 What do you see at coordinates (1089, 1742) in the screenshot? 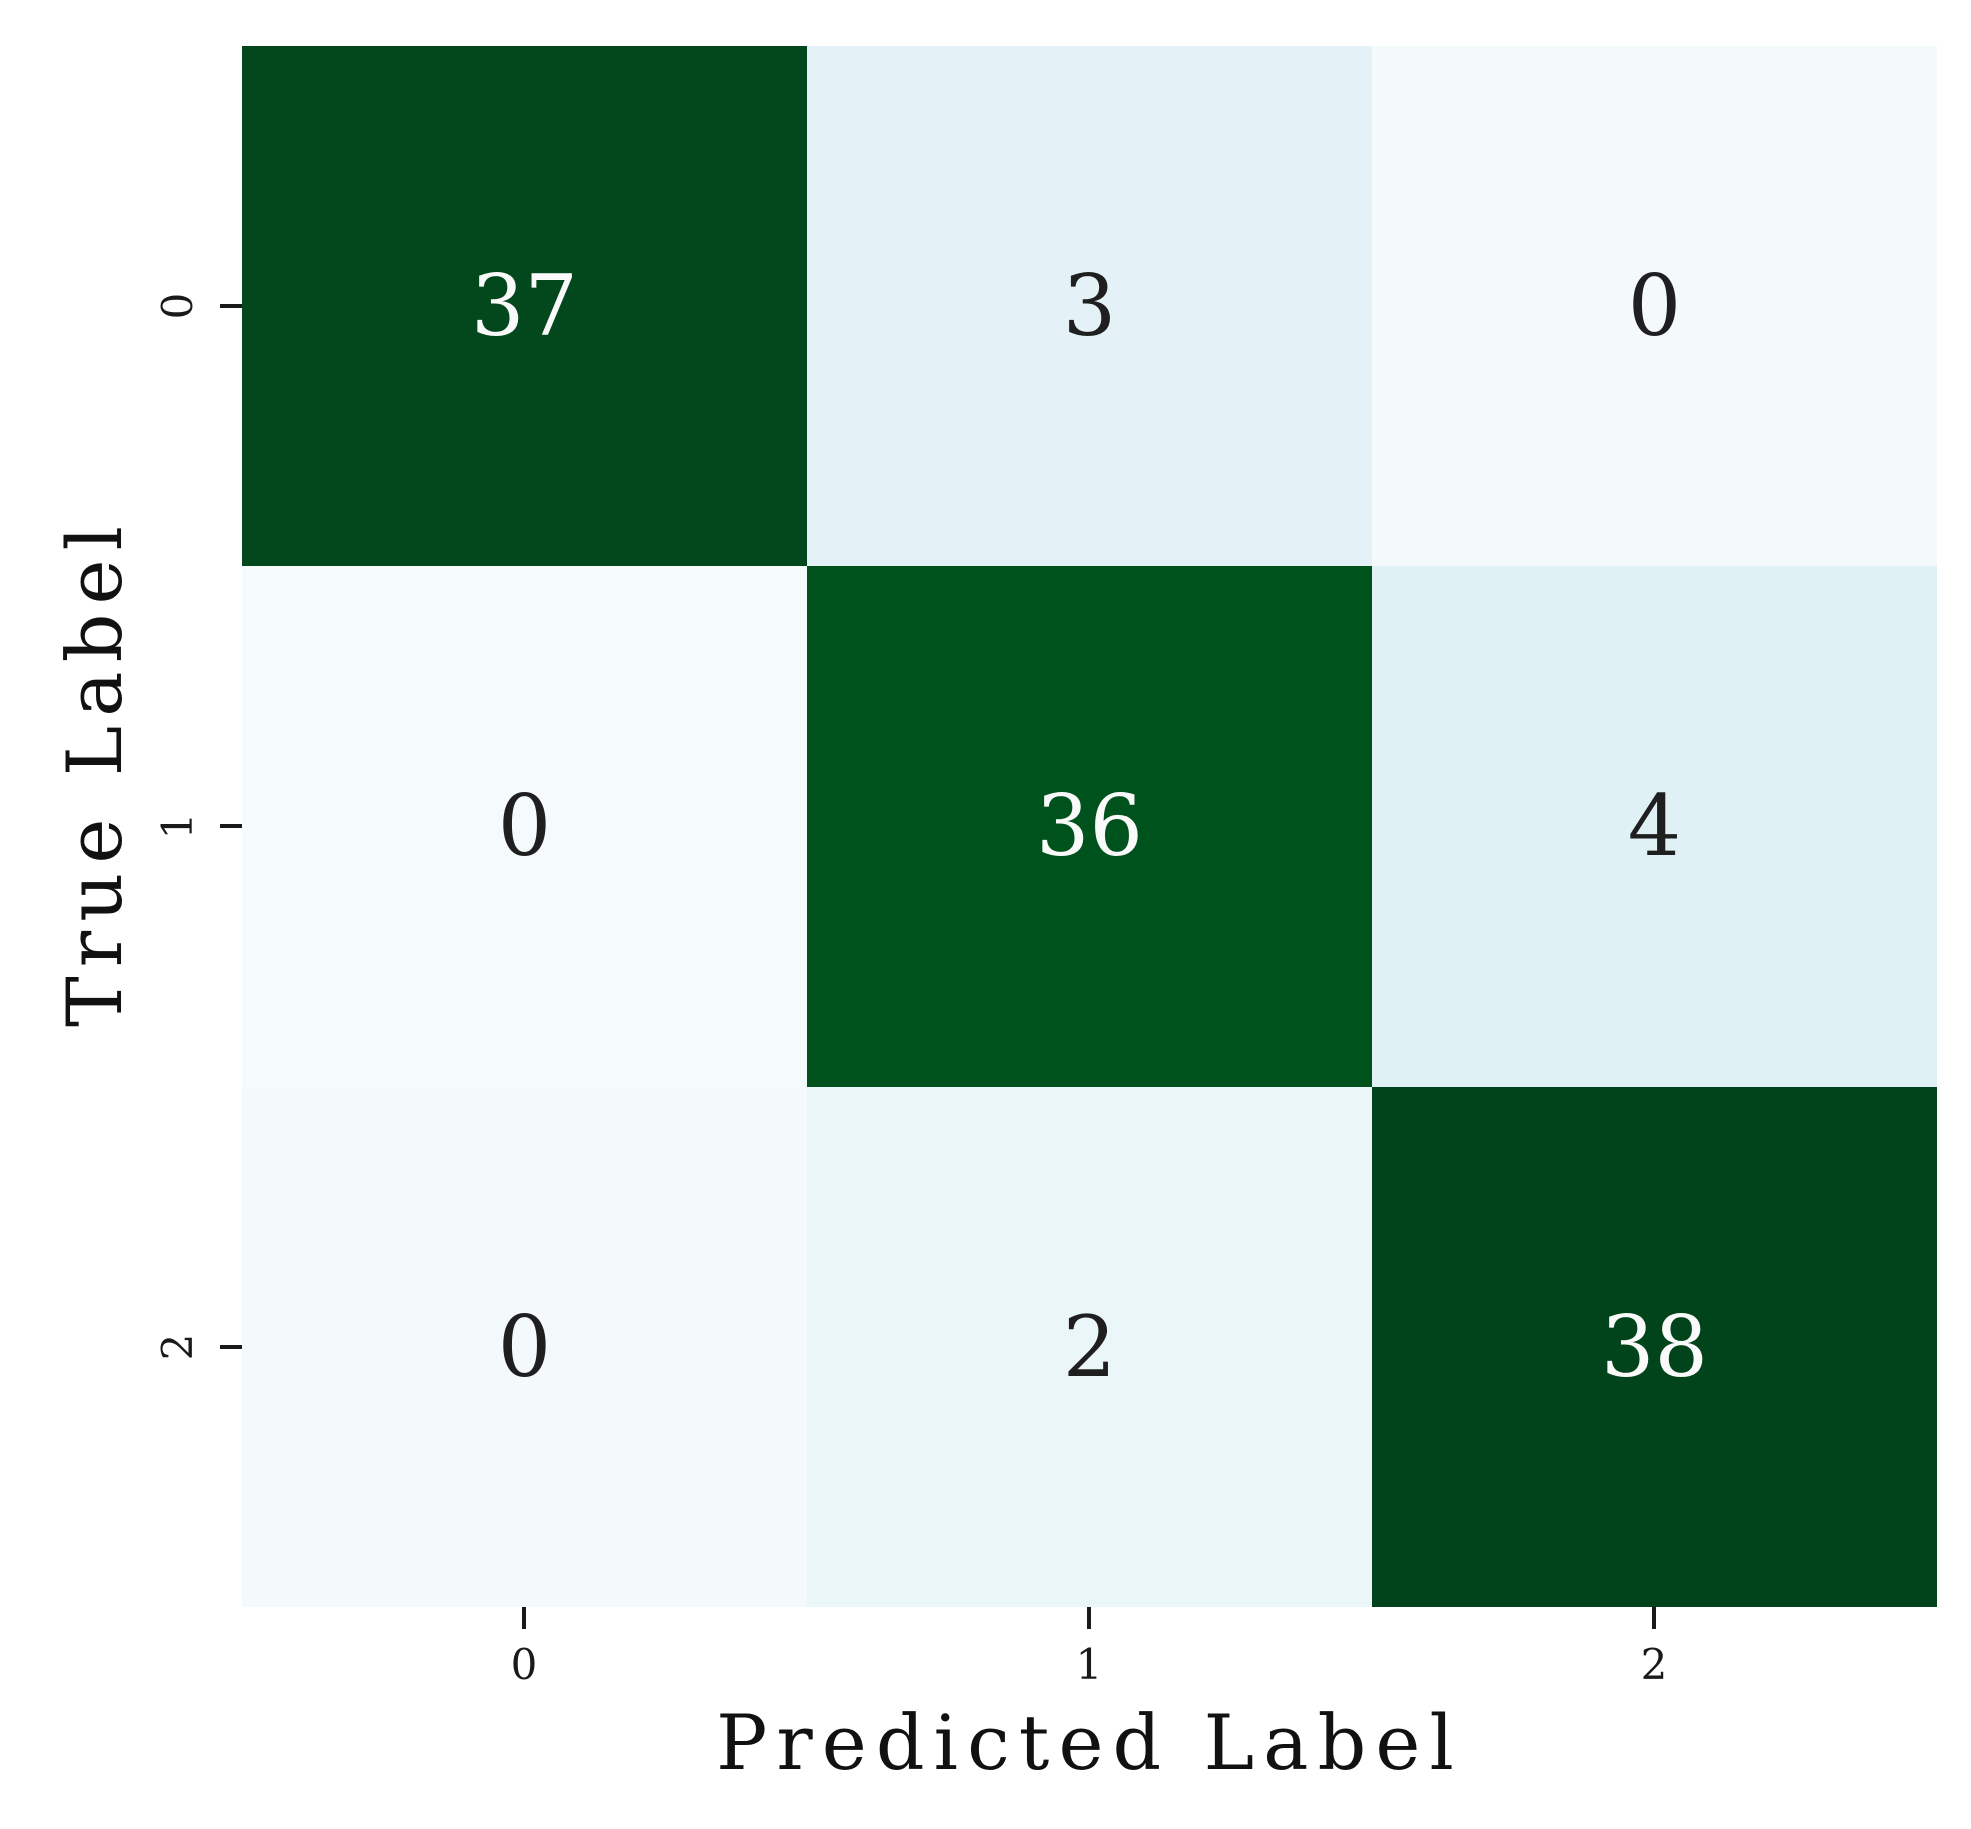
I see `x-axis-label: Predicted Label` at bounding box center [1089, 1742].